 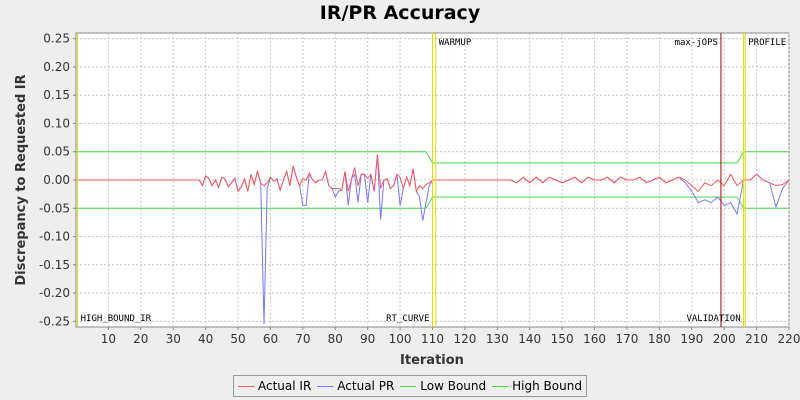 What do you see at coordinates (173, 339) in the screenshot?
I see `x-tick-label: 30` at bounding box center [173, 339].